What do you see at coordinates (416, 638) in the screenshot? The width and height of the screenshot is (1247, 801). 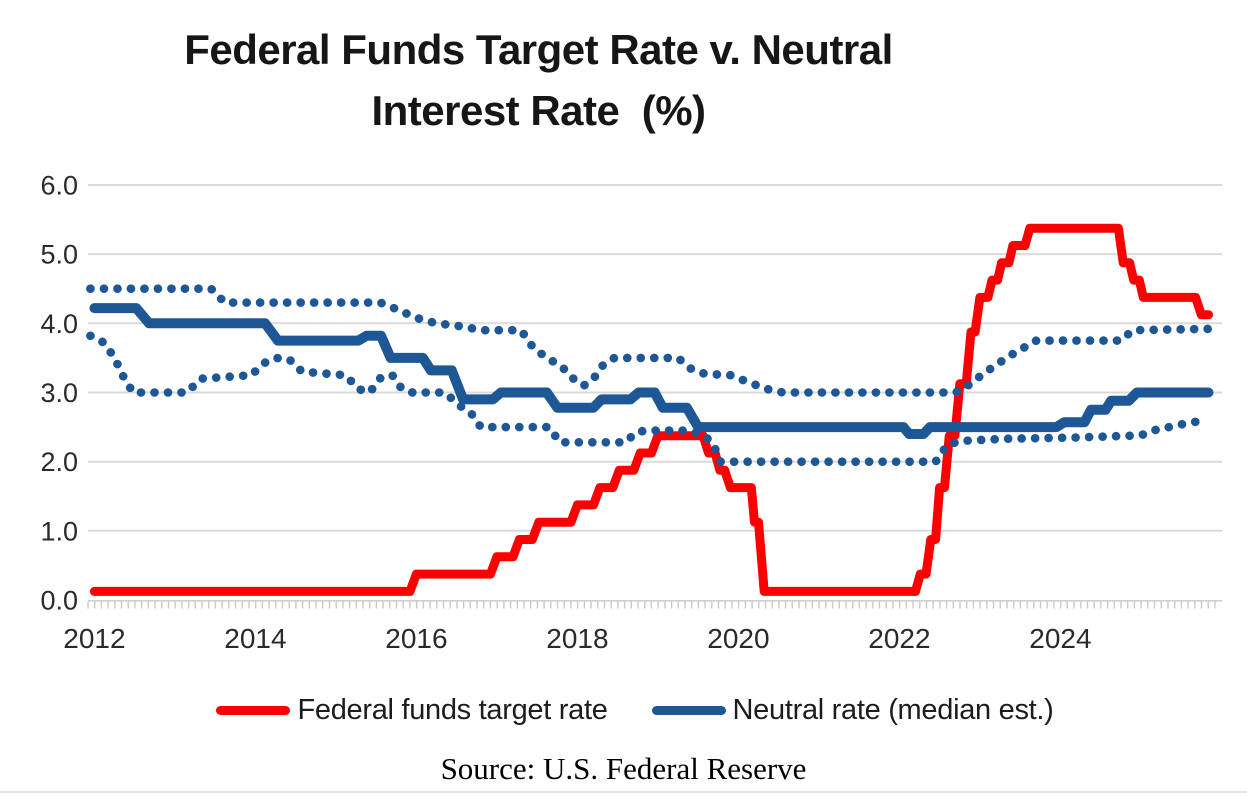 I see `x-axis-label: 2016` at bounding box center [416, 638].